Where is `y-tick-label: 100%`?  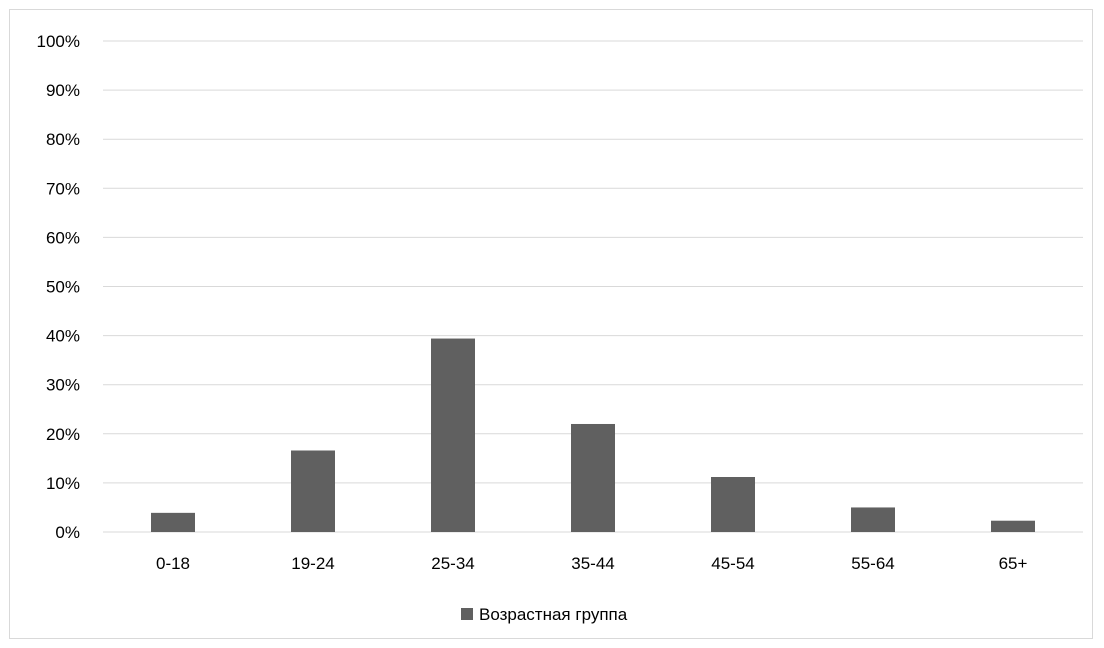
y-tick-label: 100% is located at coordinates (58, 41).